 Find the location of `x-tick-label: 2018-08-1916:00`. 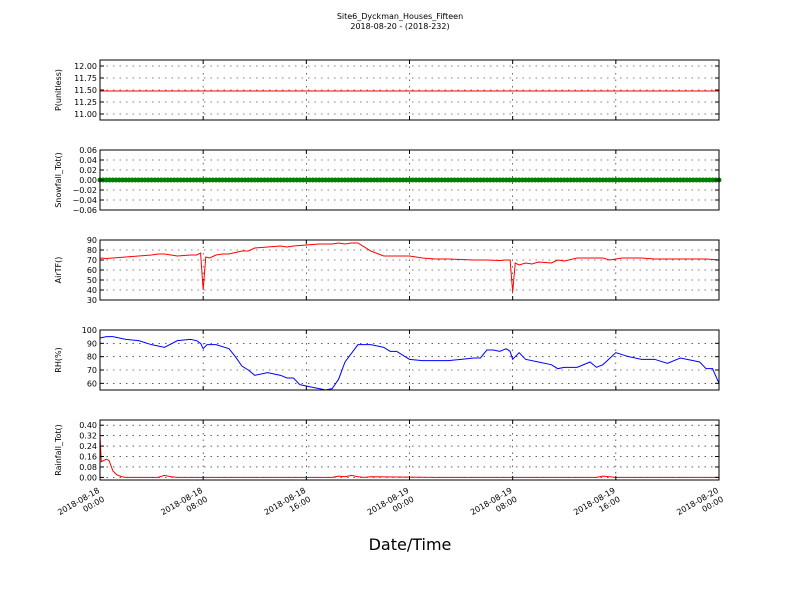

x-tick-label: 2018-08-1916:00 is located at coordinates (597, 506).